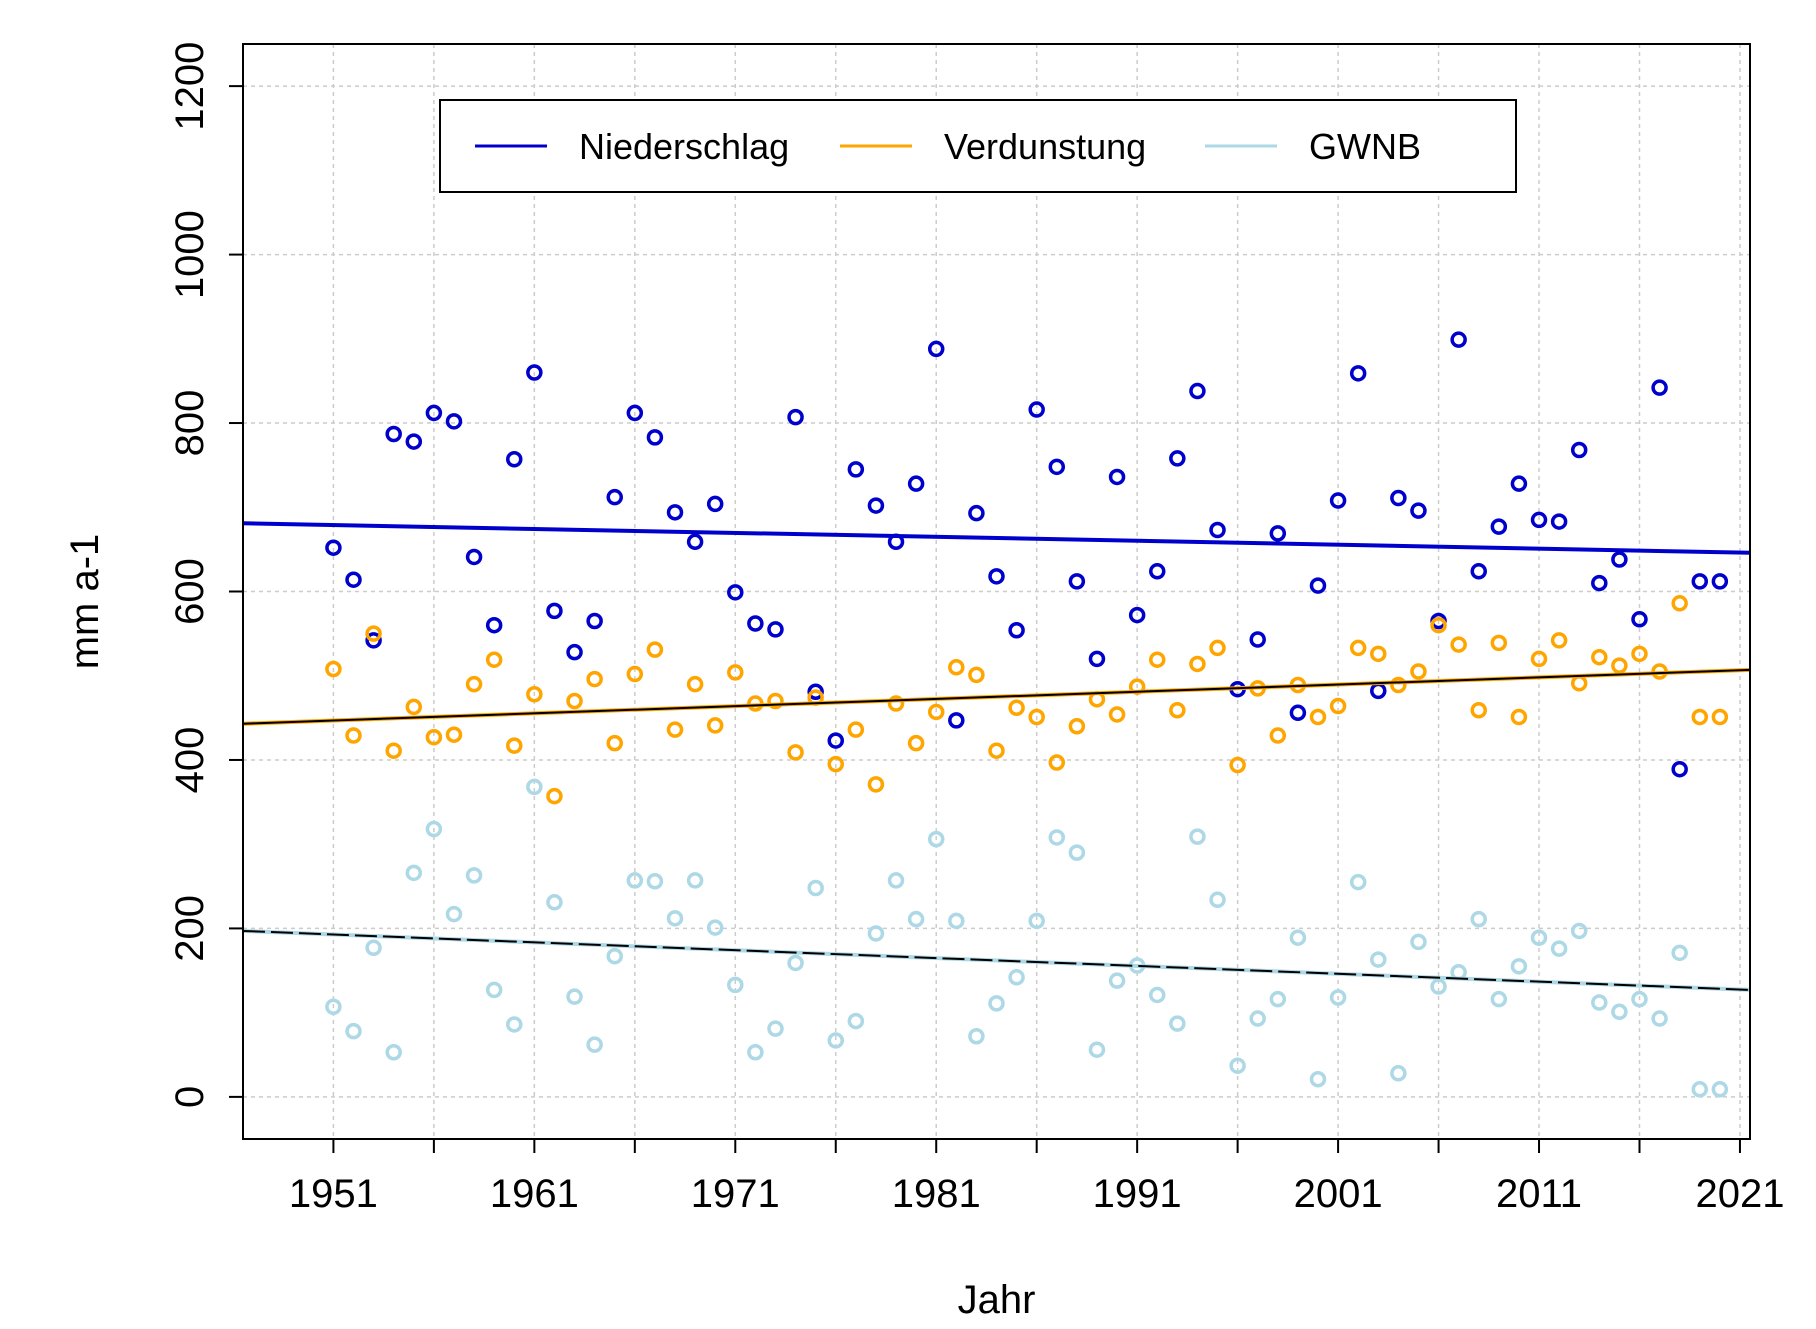 This screenshot has height=1329, width=1816. I want to click on y-tick-label: 400, so click(190, 760).